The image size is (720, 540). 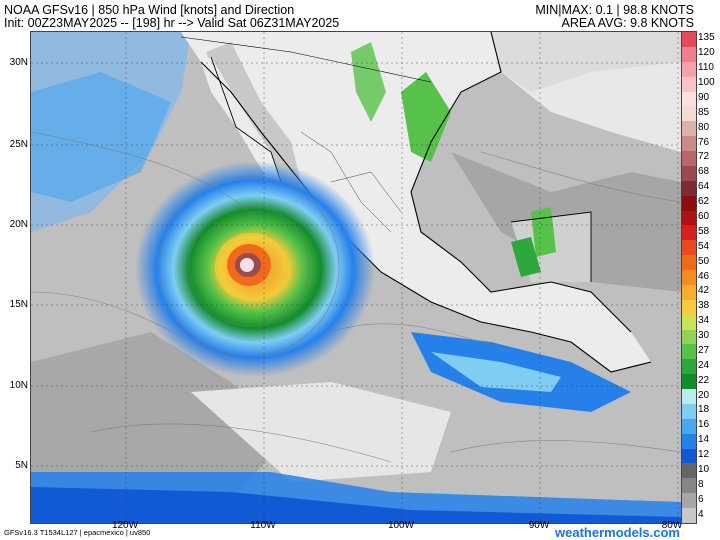 I want to click on colorbar-level-label: 60, so click(x=704, y=216).